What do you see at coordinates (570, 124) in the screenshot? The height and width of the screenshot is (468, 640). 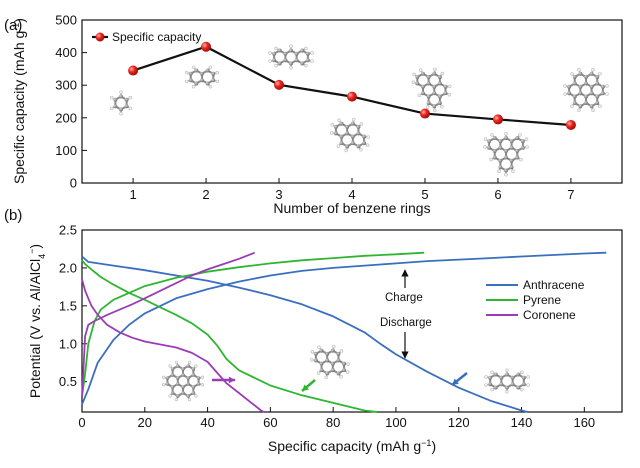 I see `data-point-7-rings` at bounding box center [570, 124].